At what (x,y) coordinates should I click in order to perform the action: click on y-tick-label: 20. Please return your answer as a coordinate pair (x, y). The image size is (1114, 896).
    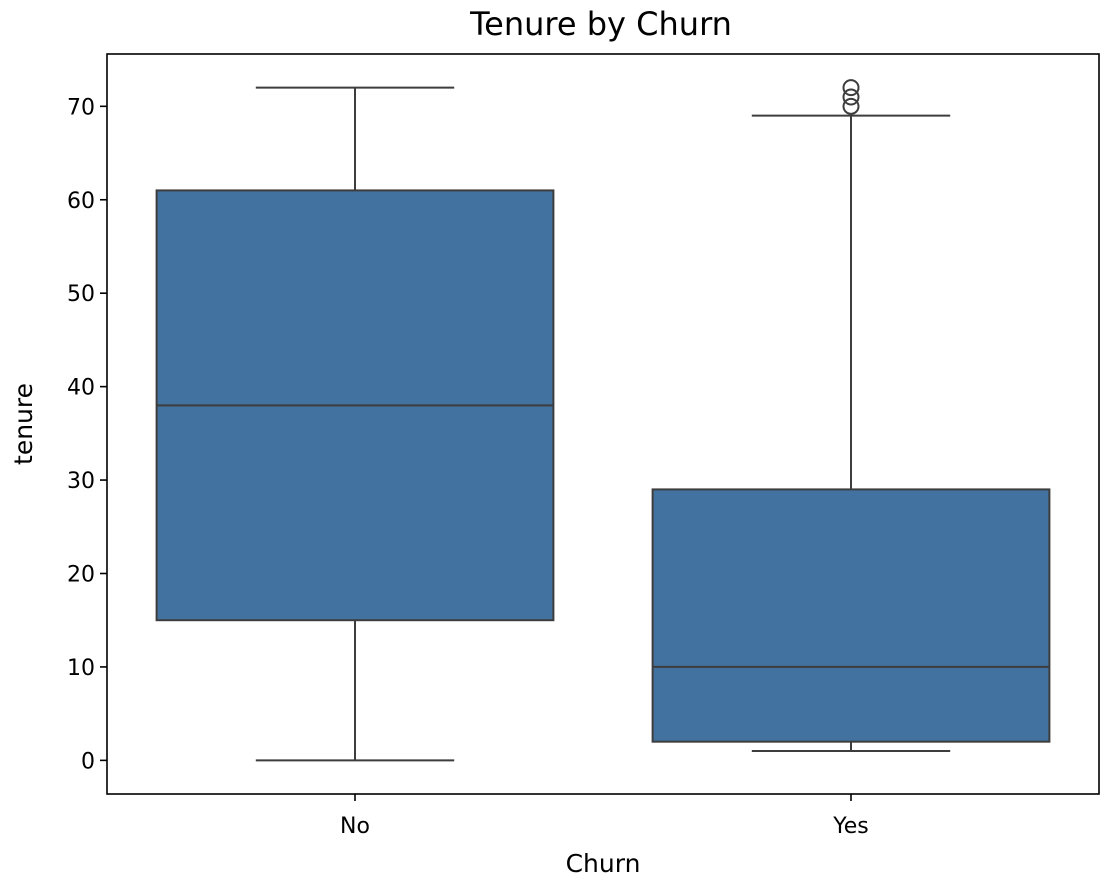
    Looking at the image, I should click on (81, 574).